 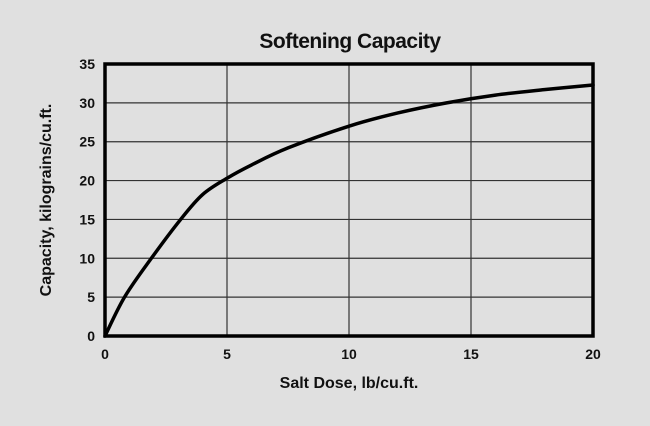 I want to click on x-tick-label: 10, so click(x=349, y=354).